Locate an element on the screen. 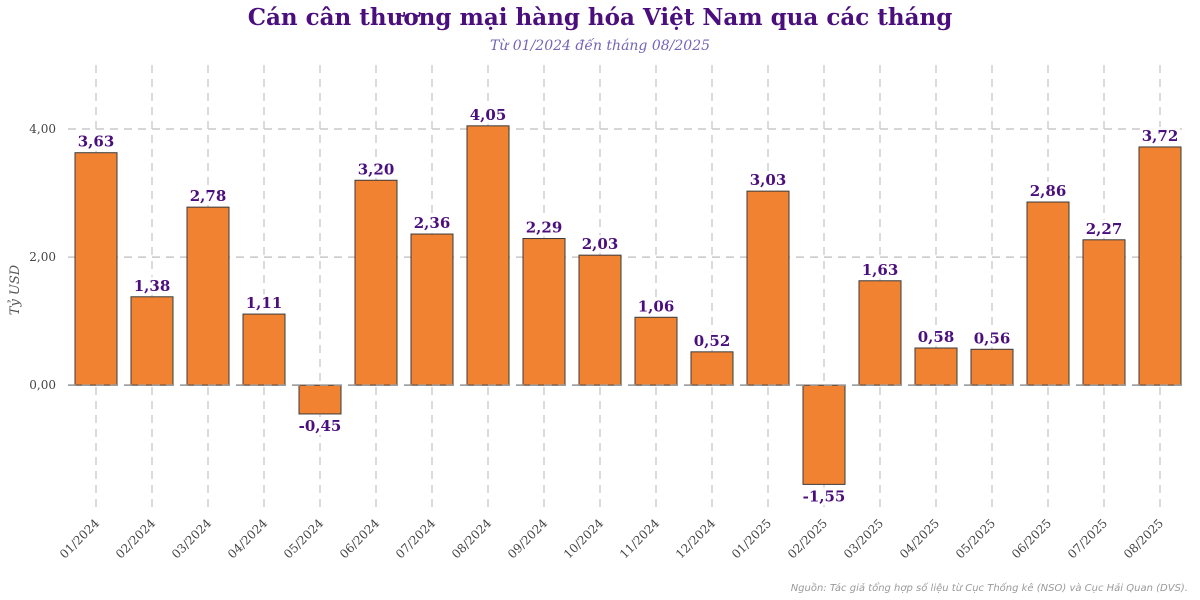 Image resolution: width=1200 pixels, height=600 pixels. chart-subtitle: Từ 01/2024 đến tháng 08/2025 is located at coordinates (600, 46).